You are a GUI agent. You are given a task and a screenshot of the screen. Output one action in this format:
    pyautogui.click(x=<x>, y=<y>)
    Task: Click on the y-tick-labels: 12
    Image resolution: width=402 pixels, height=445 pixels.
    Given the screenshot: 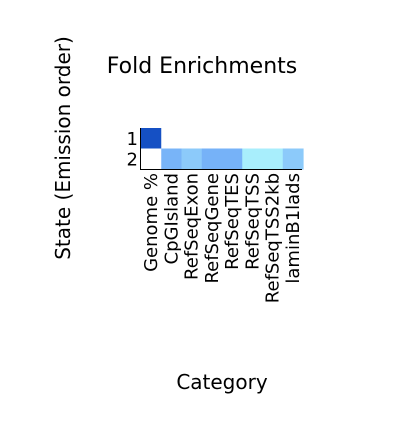 What is the action you would take?
    pyautogui.click(x=132, y=150)
    